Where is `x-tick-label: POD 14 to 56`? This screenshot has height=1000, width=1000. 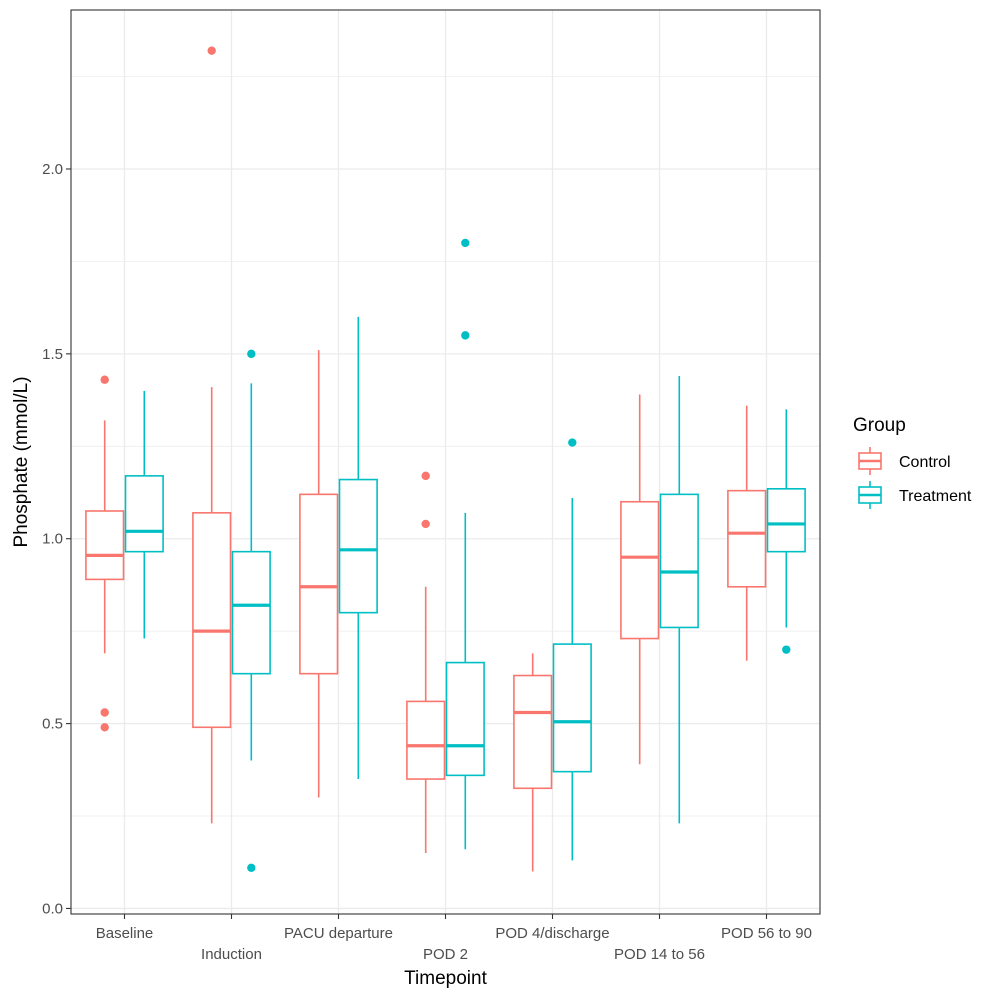
x-tick-label: POD 14 to 56 is located at coordinates (659, 954).